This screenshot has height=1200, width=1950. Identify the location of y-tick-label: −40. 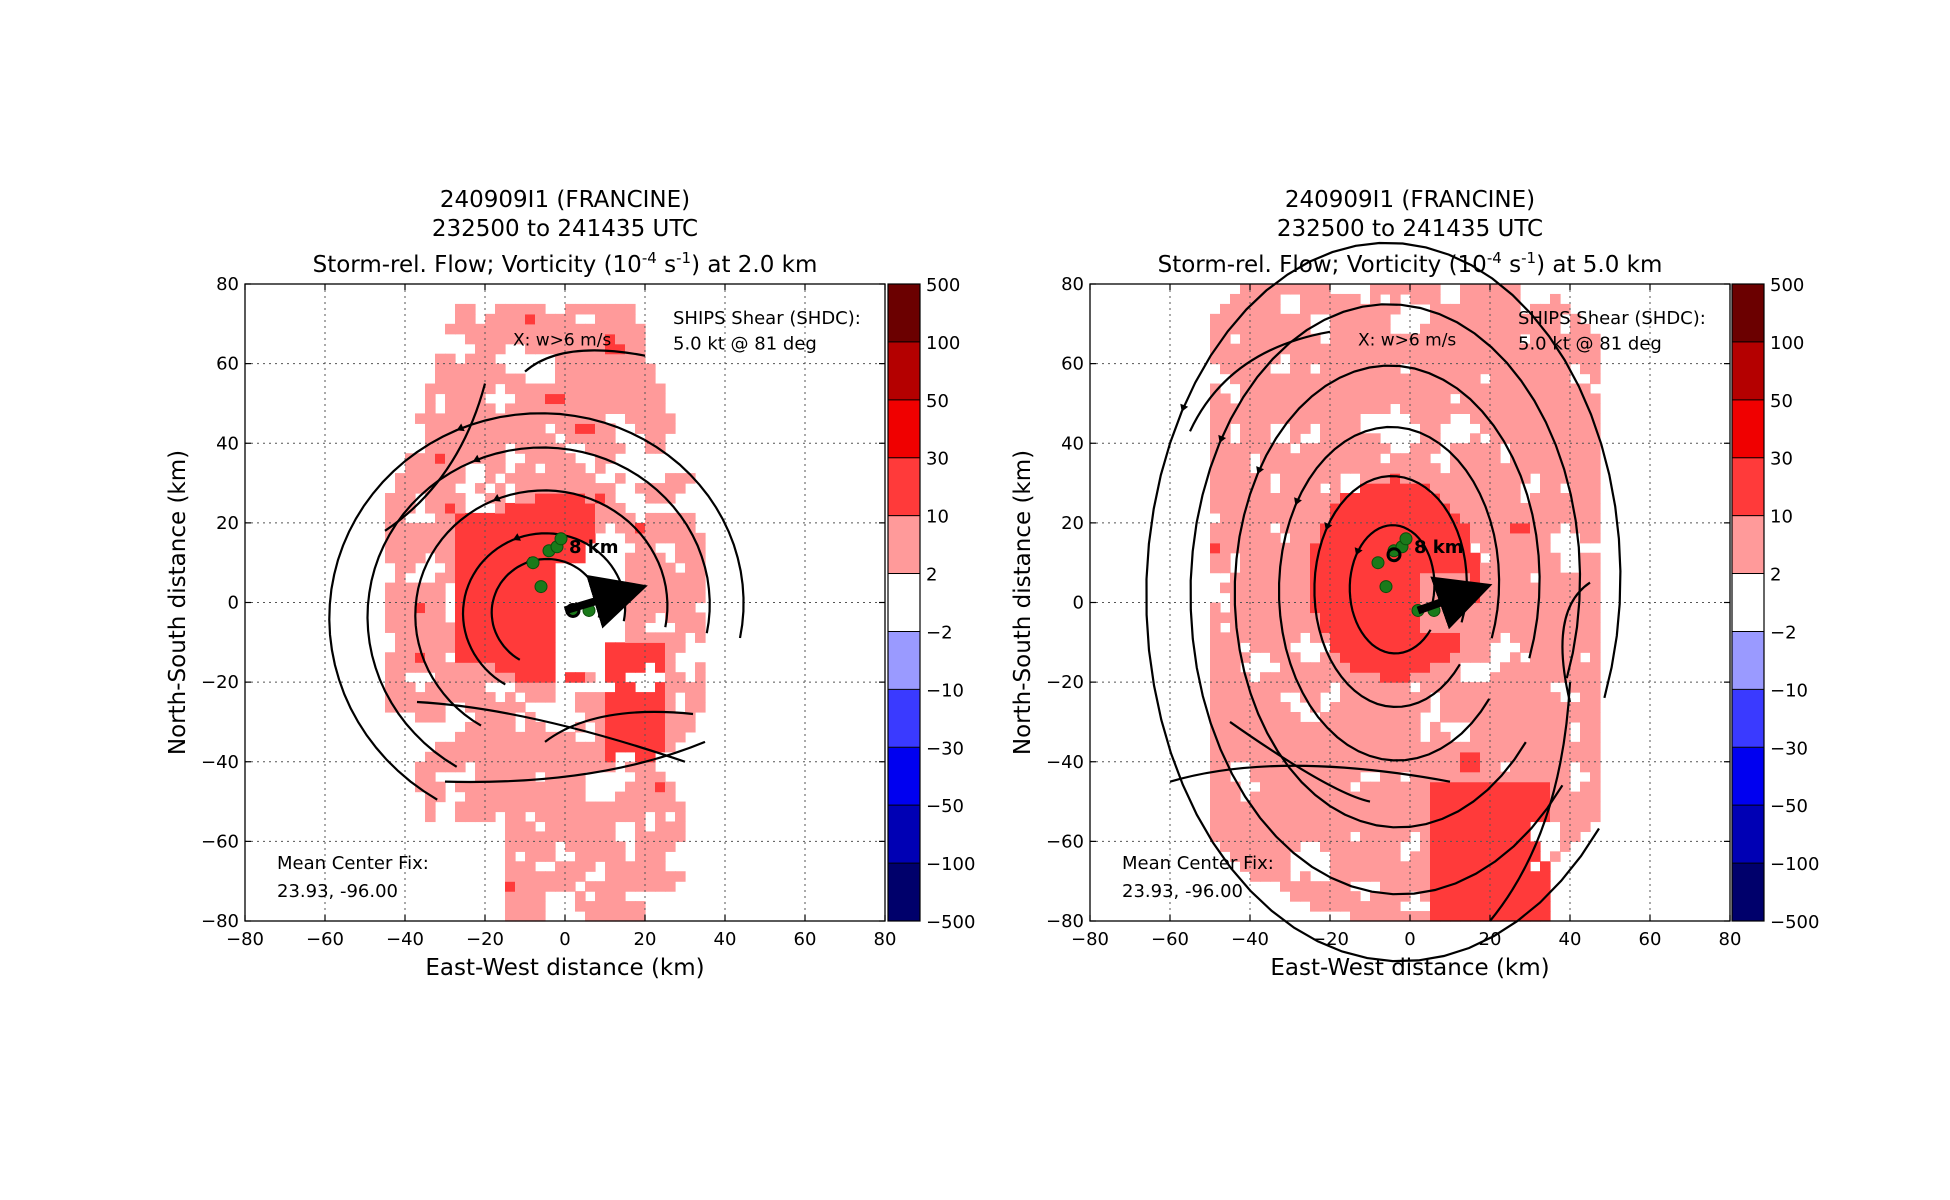
(220, 762).